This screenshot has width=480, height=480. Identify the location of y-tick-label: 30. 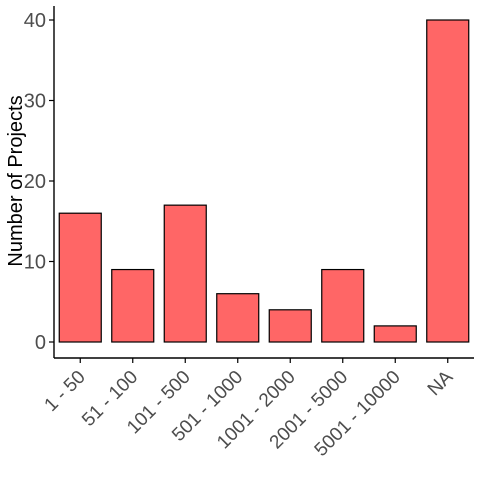
(35, 102).